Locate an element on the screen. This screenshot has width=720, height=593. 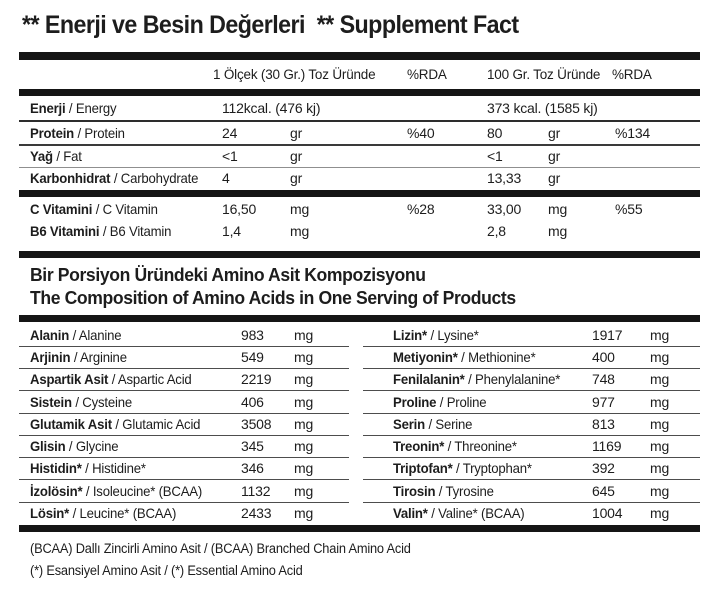
row-value: 549 is located at coordinates (252, 357).